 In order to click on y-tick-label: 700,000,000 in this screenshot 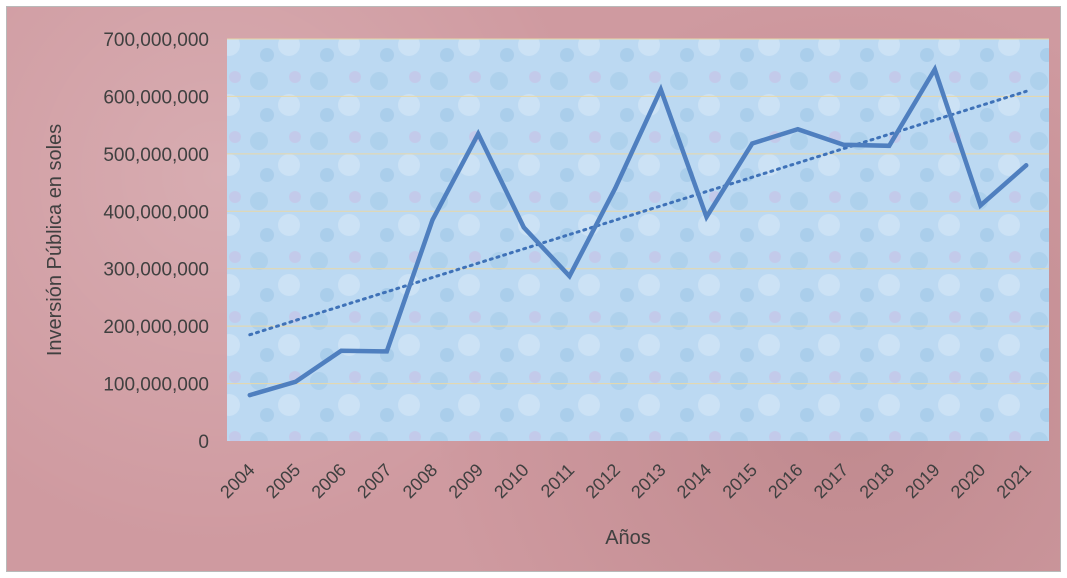, I will do `click(156, 40)`.